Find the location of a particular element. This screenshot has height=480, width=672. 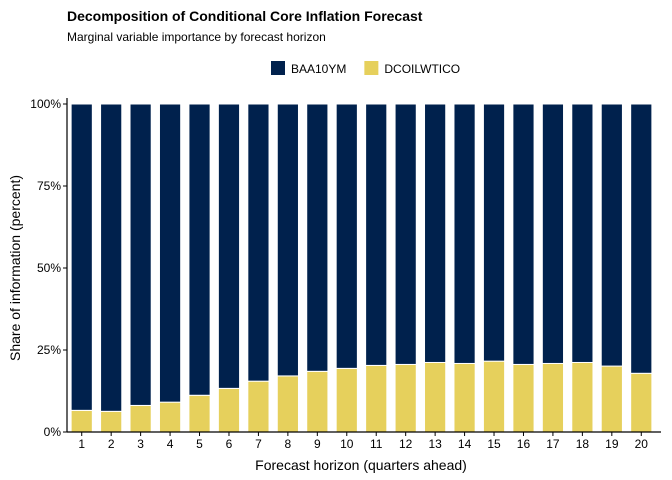

x-tick-label: 6 is located at coordinates (229, 444).